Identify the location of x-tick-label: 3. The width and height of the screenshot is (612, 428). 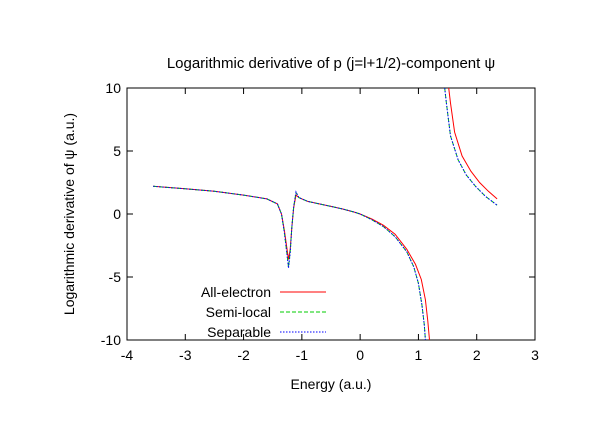
(535, 355).